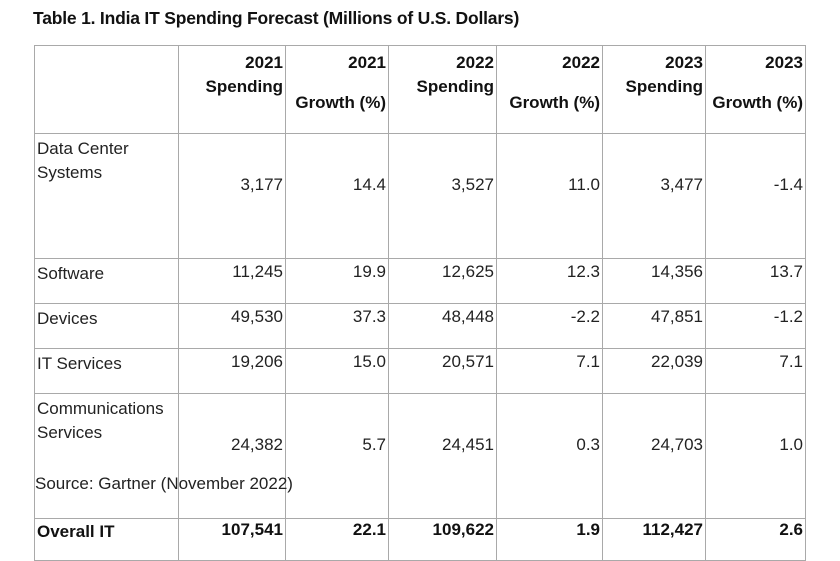 The height and width of the screenshot is (561, 840). What do you see at coordinates (106, 326) in the screenshot?
I see `category-cell: Devices` at bounding box center [106, 326].